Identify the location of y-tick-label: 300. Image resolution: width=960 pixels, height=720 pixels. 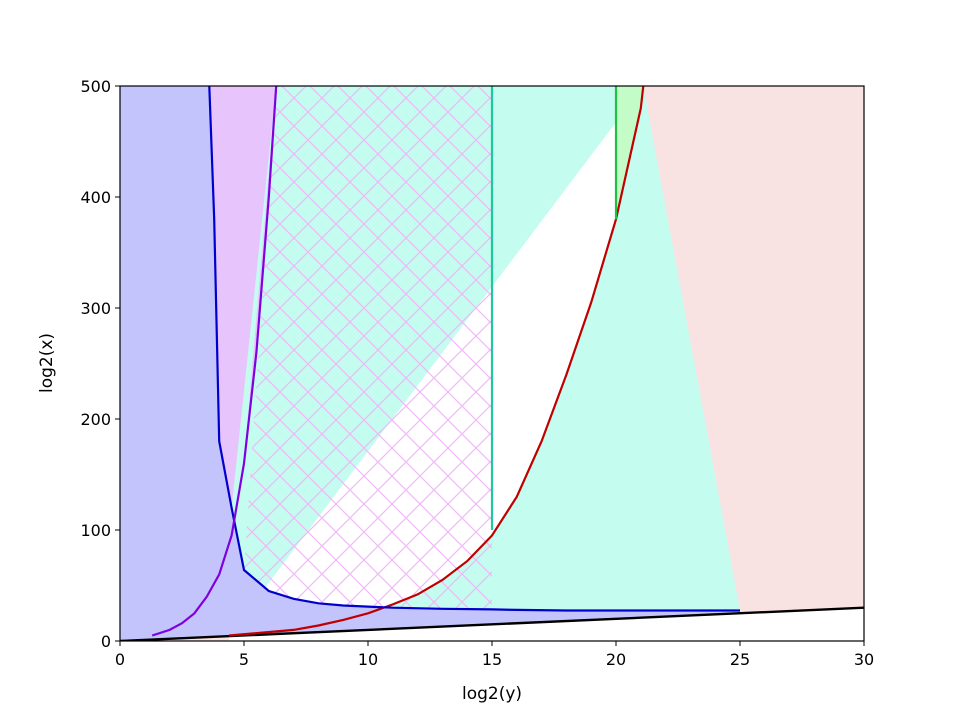
(95, 308).